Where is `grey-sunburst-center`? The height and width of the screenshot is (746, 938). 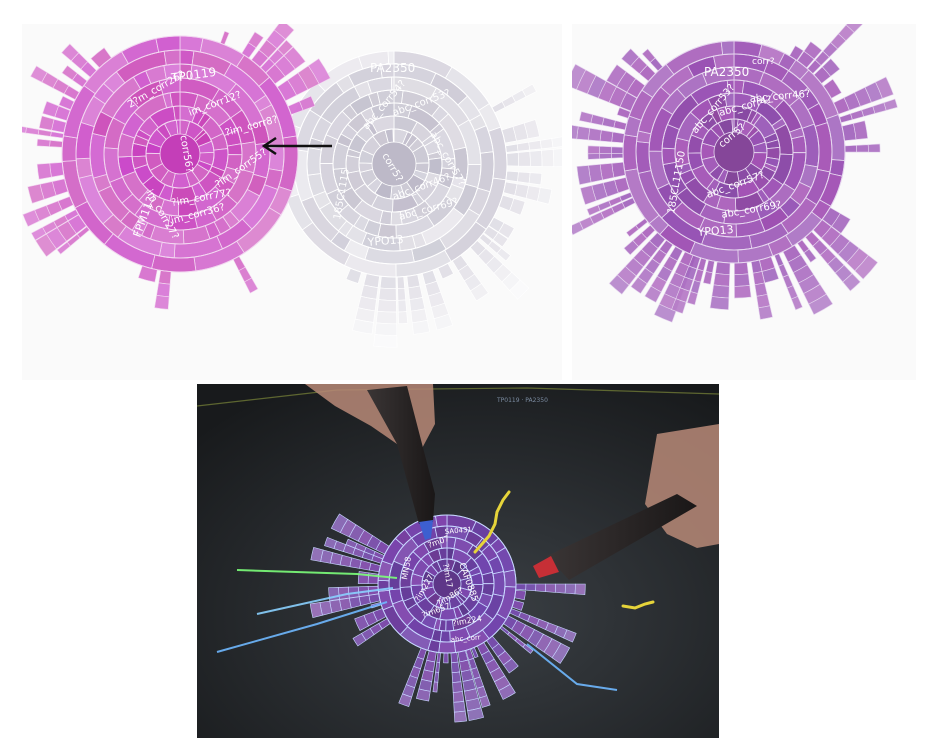 grey-sunburst-center is located at coordinates (394, 164).